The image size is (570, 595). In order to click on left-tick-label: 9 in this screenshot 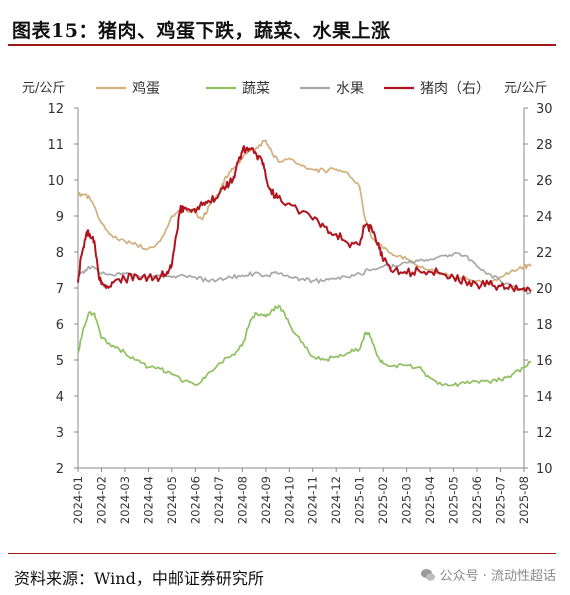, I will do `click(60, 217)`.